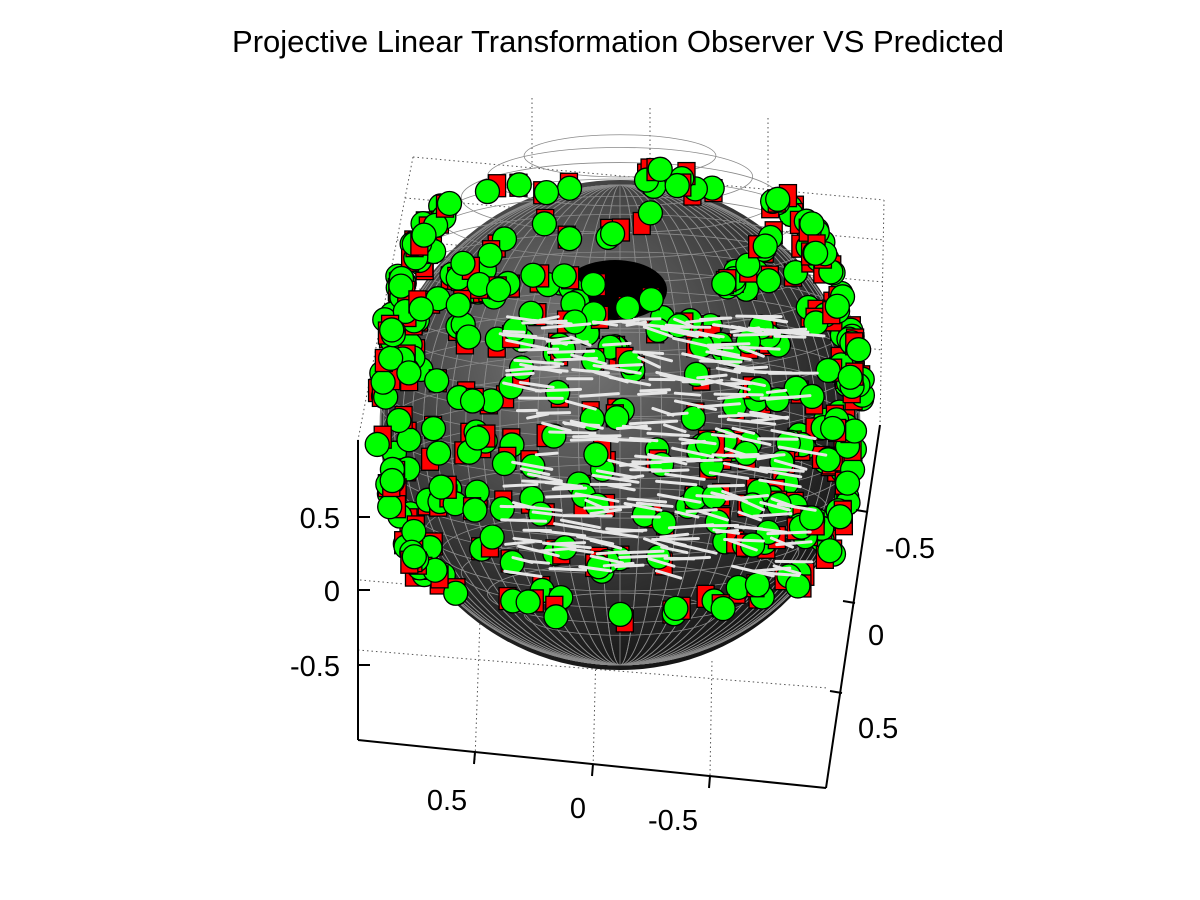 Image resolution: width=1200 pixels, height=900 pixels. Describe the element at coordinates (447, 801) in the screenshot. I see `x-tick-label: 0.5` at that location.